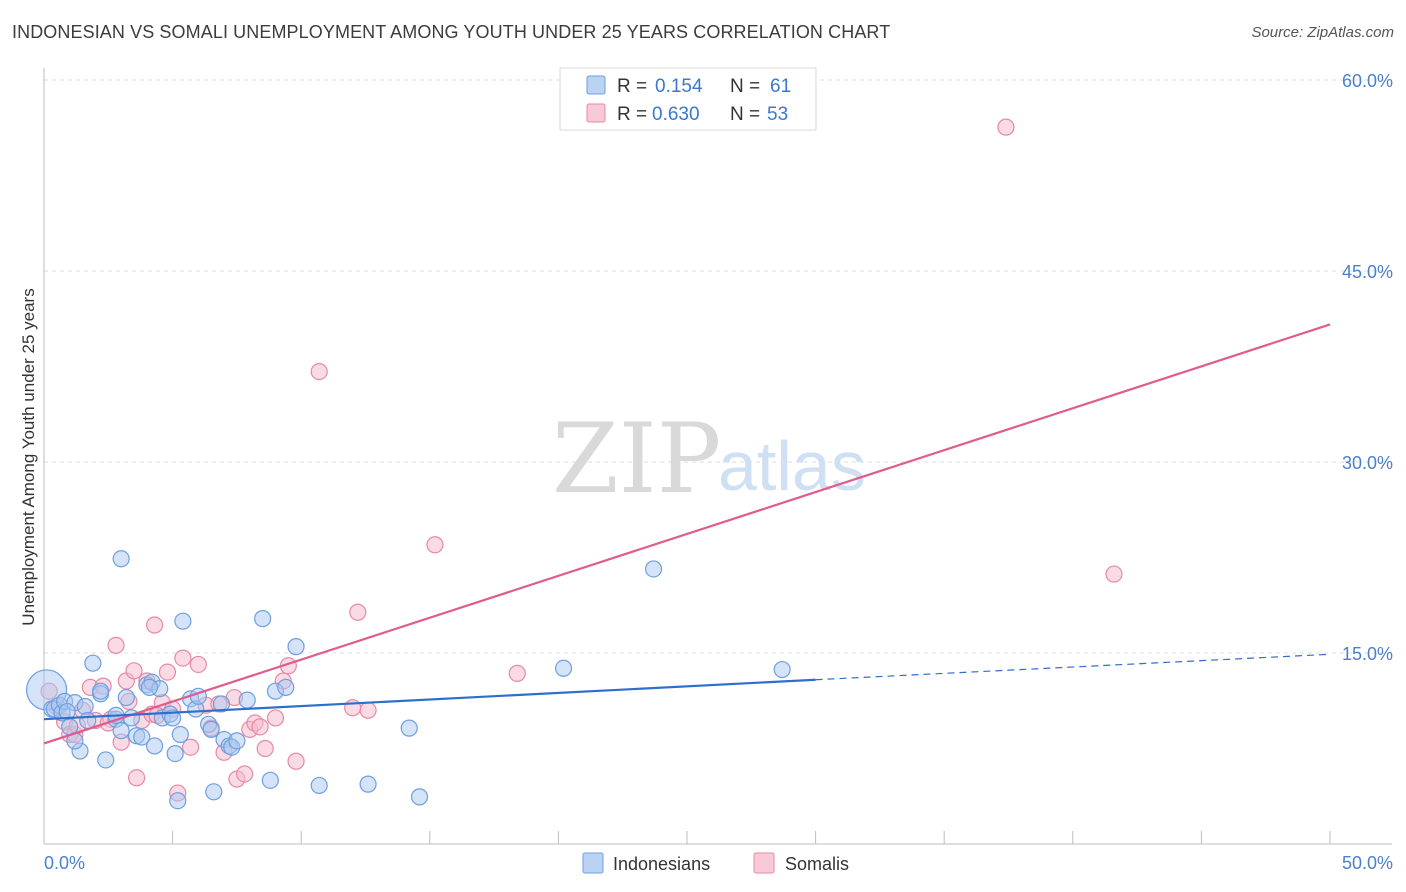 The width and height of the screenshot is (1406, 892). I want to click on watermark-zip: ZIP, so click(636, 459).